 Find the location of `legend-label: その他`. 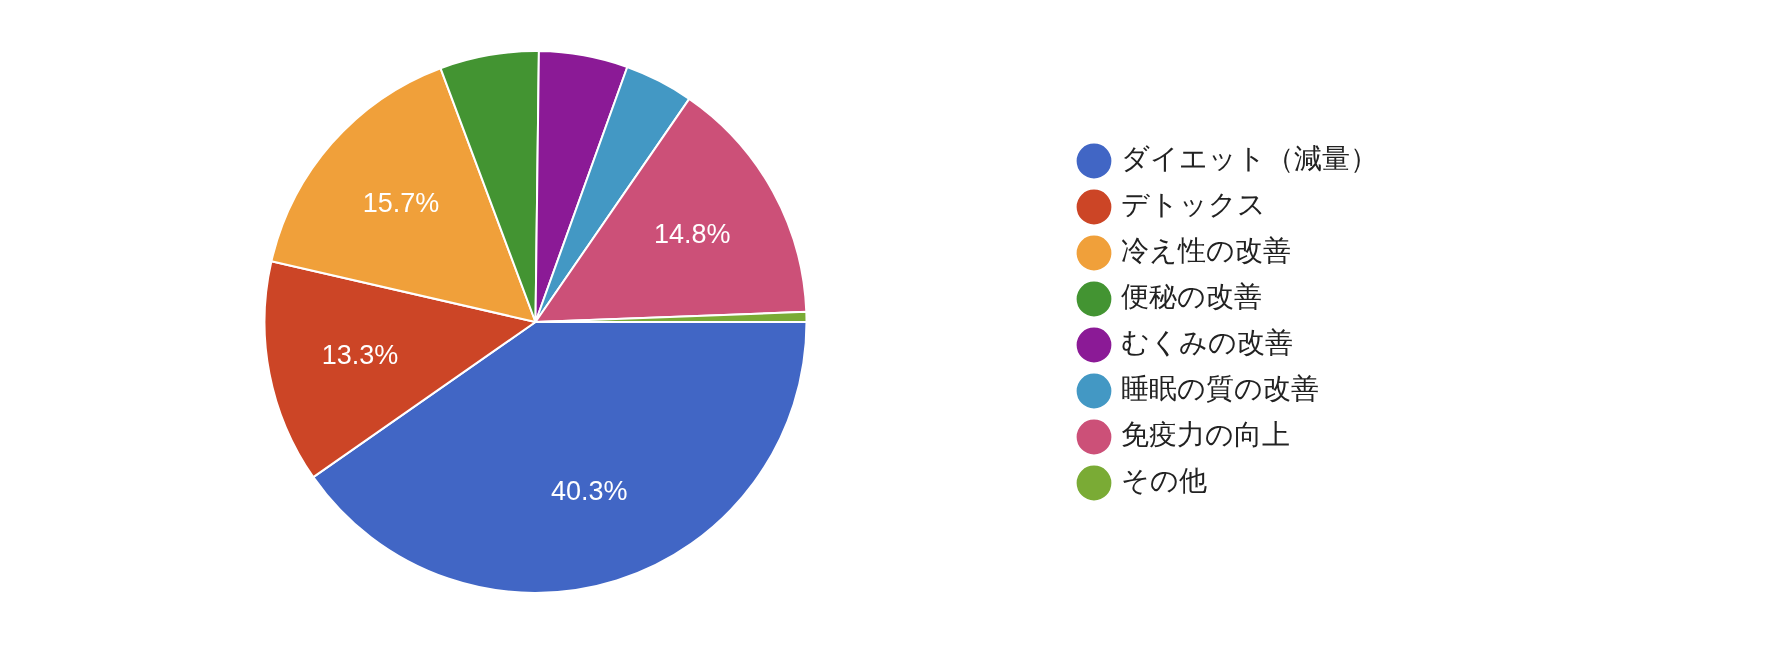

legend-label: その他 is located at coordinates (1164, 481).